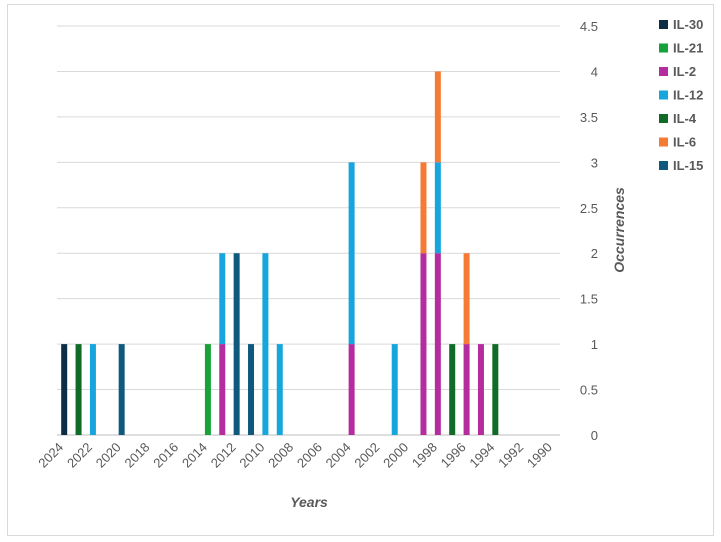  Describe the element at coordinates (589, 26) in the screenshot. I see `y-tick-label: 4.5` at that location.